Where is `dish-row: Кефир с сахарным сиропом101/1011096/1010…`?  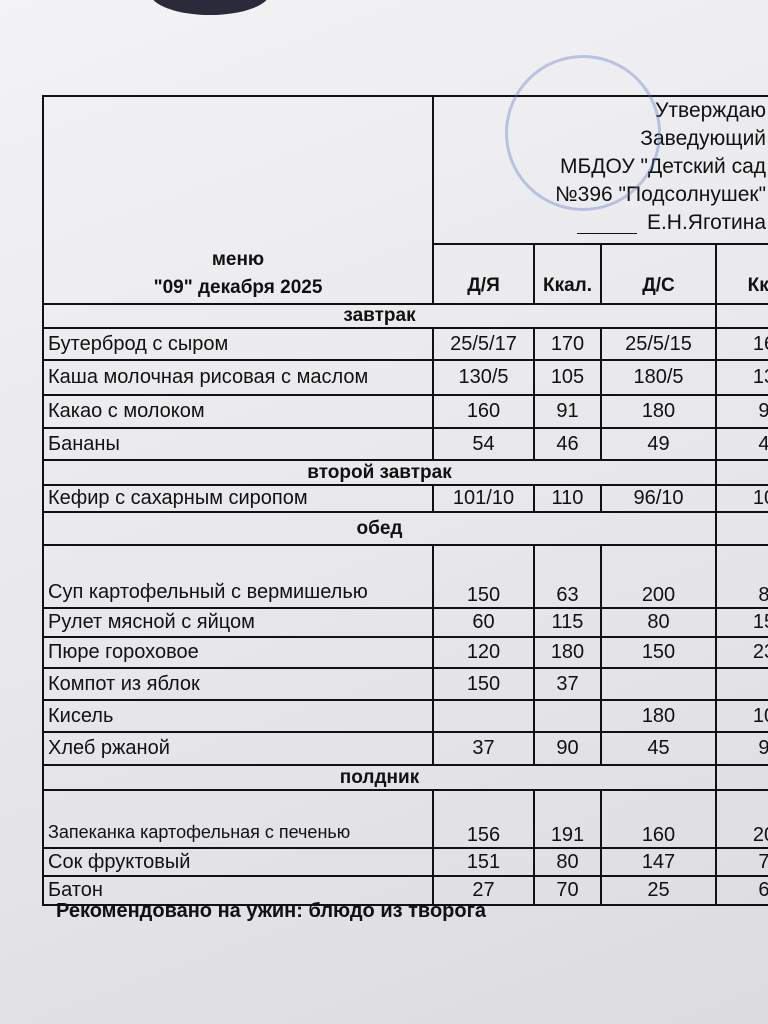 dish-row: Кефир с сахарным сиропом101/1011096/1010… is located at coordinates (405, 498).